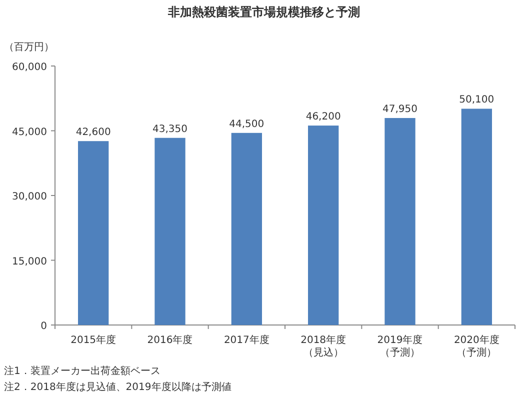  What do you see at coordinates (247, 340) in the screenshot?
I see `x-tick-label: 2017年度` at bounding box center [247, 340].